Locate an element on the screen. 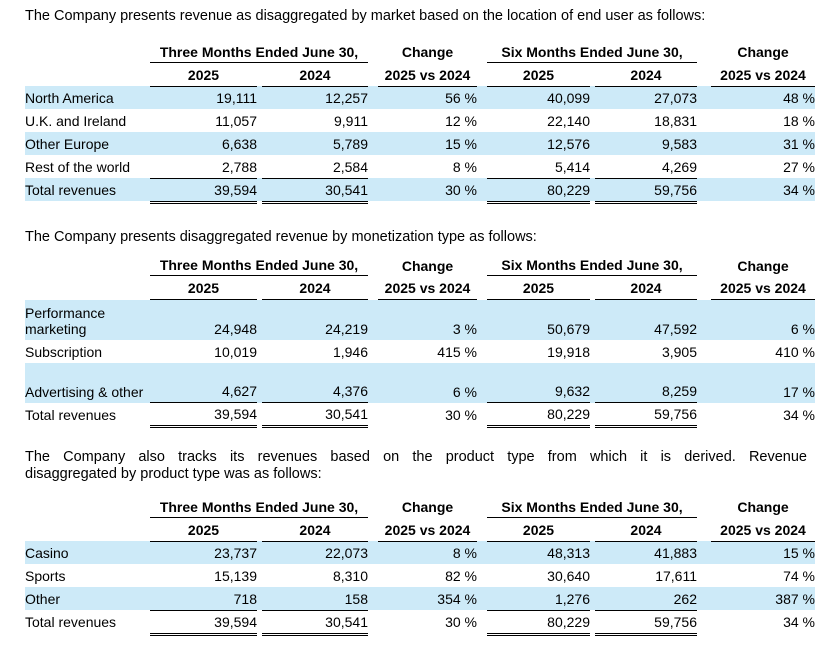 Image resolution: width=825 pixels, height=658 pixels. row-label: Total revenues is located at coordinates (71, 622).